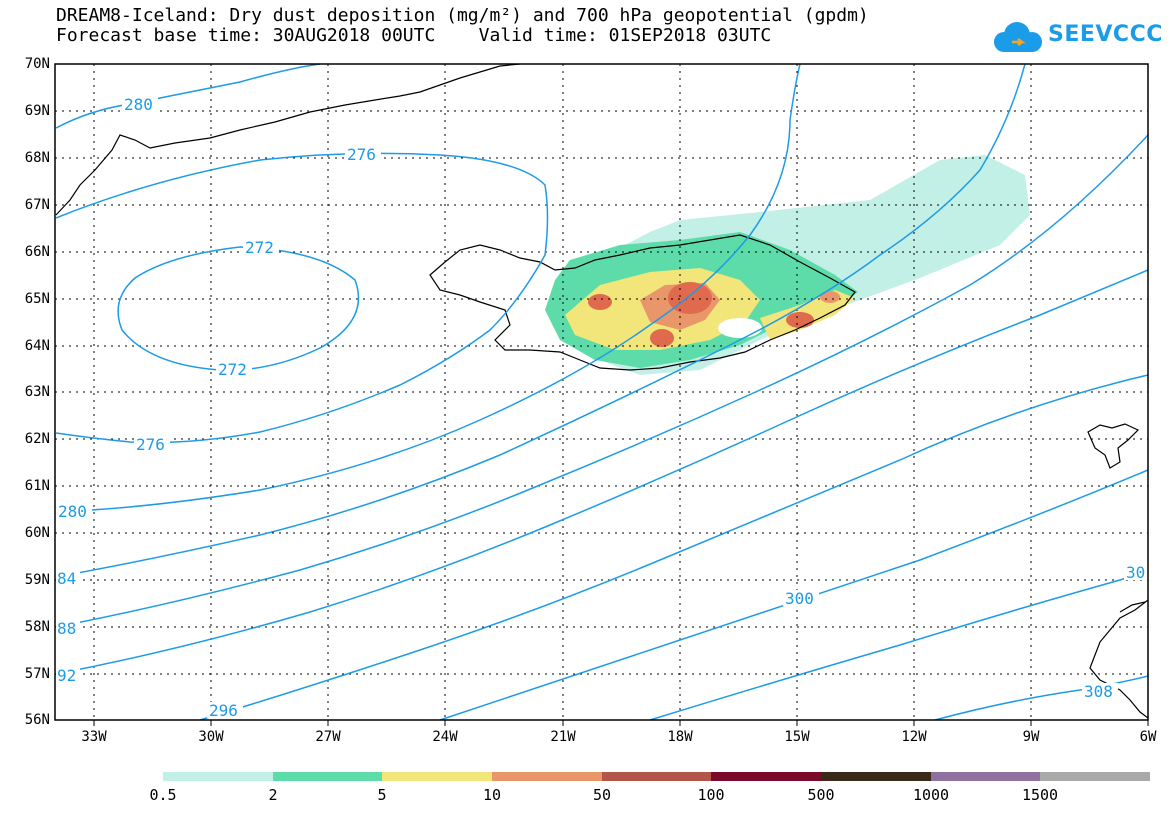 Image resolution: width=1175 pixels, height=815 pixels. What do you see at coordinates (602, 795) in the screenshot?
I see `legend-label: 50` at bounding box center [602, 795].